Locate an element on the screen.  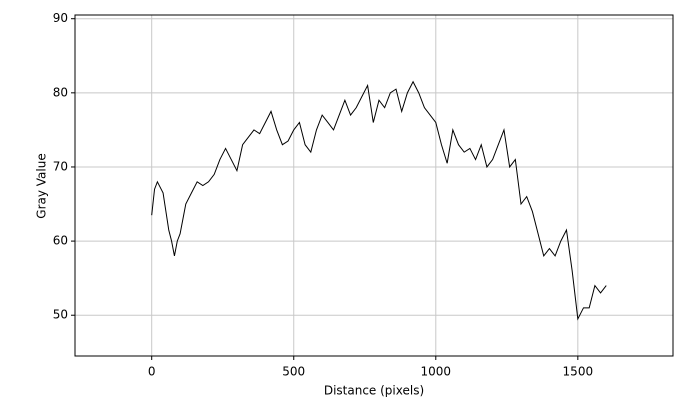
x-axis-label: Distance (pixels) is located at coordinates (374, 391).